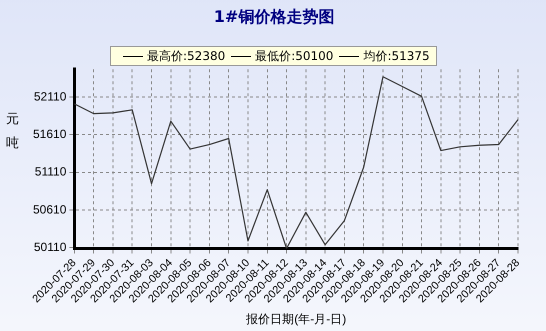 This screenshot has width=546, height=331. I want to click on y-tick-label: 51610, so click(49, 134).